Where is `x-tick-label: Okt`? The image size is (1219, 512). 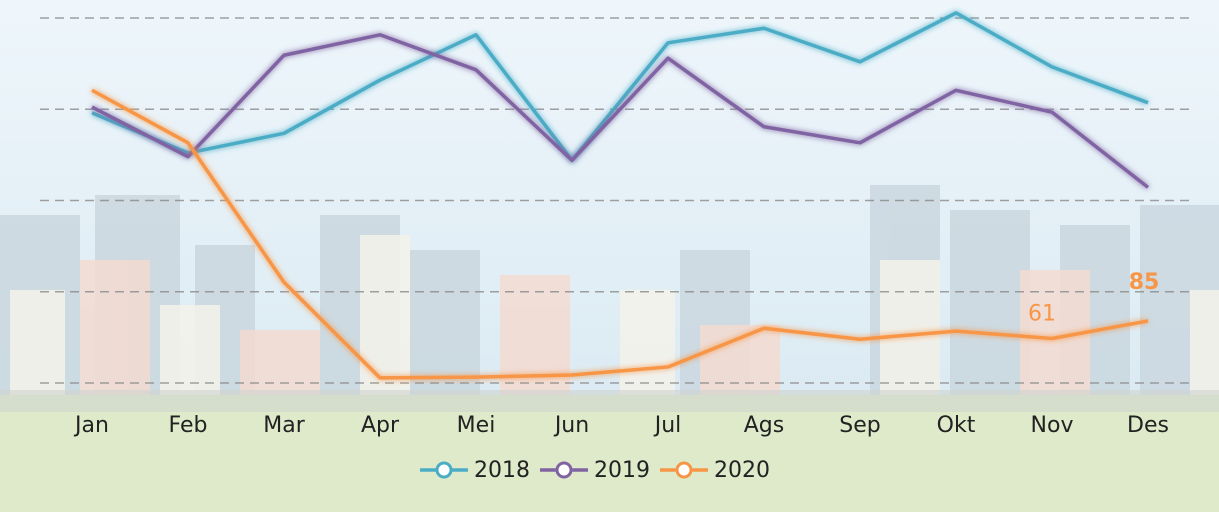
x-tick-label: Okt is located at coordinates (956, 425).